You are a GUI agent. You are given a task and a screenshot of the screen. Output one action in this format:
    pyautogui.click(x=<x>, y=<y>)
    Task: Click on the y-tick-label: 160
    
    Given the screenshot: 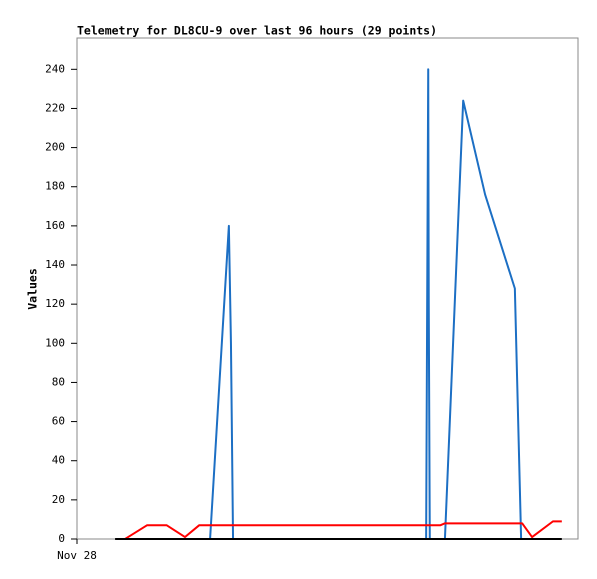 What is the action you would take?
    pyautogui.click(x=55, y=225)
    